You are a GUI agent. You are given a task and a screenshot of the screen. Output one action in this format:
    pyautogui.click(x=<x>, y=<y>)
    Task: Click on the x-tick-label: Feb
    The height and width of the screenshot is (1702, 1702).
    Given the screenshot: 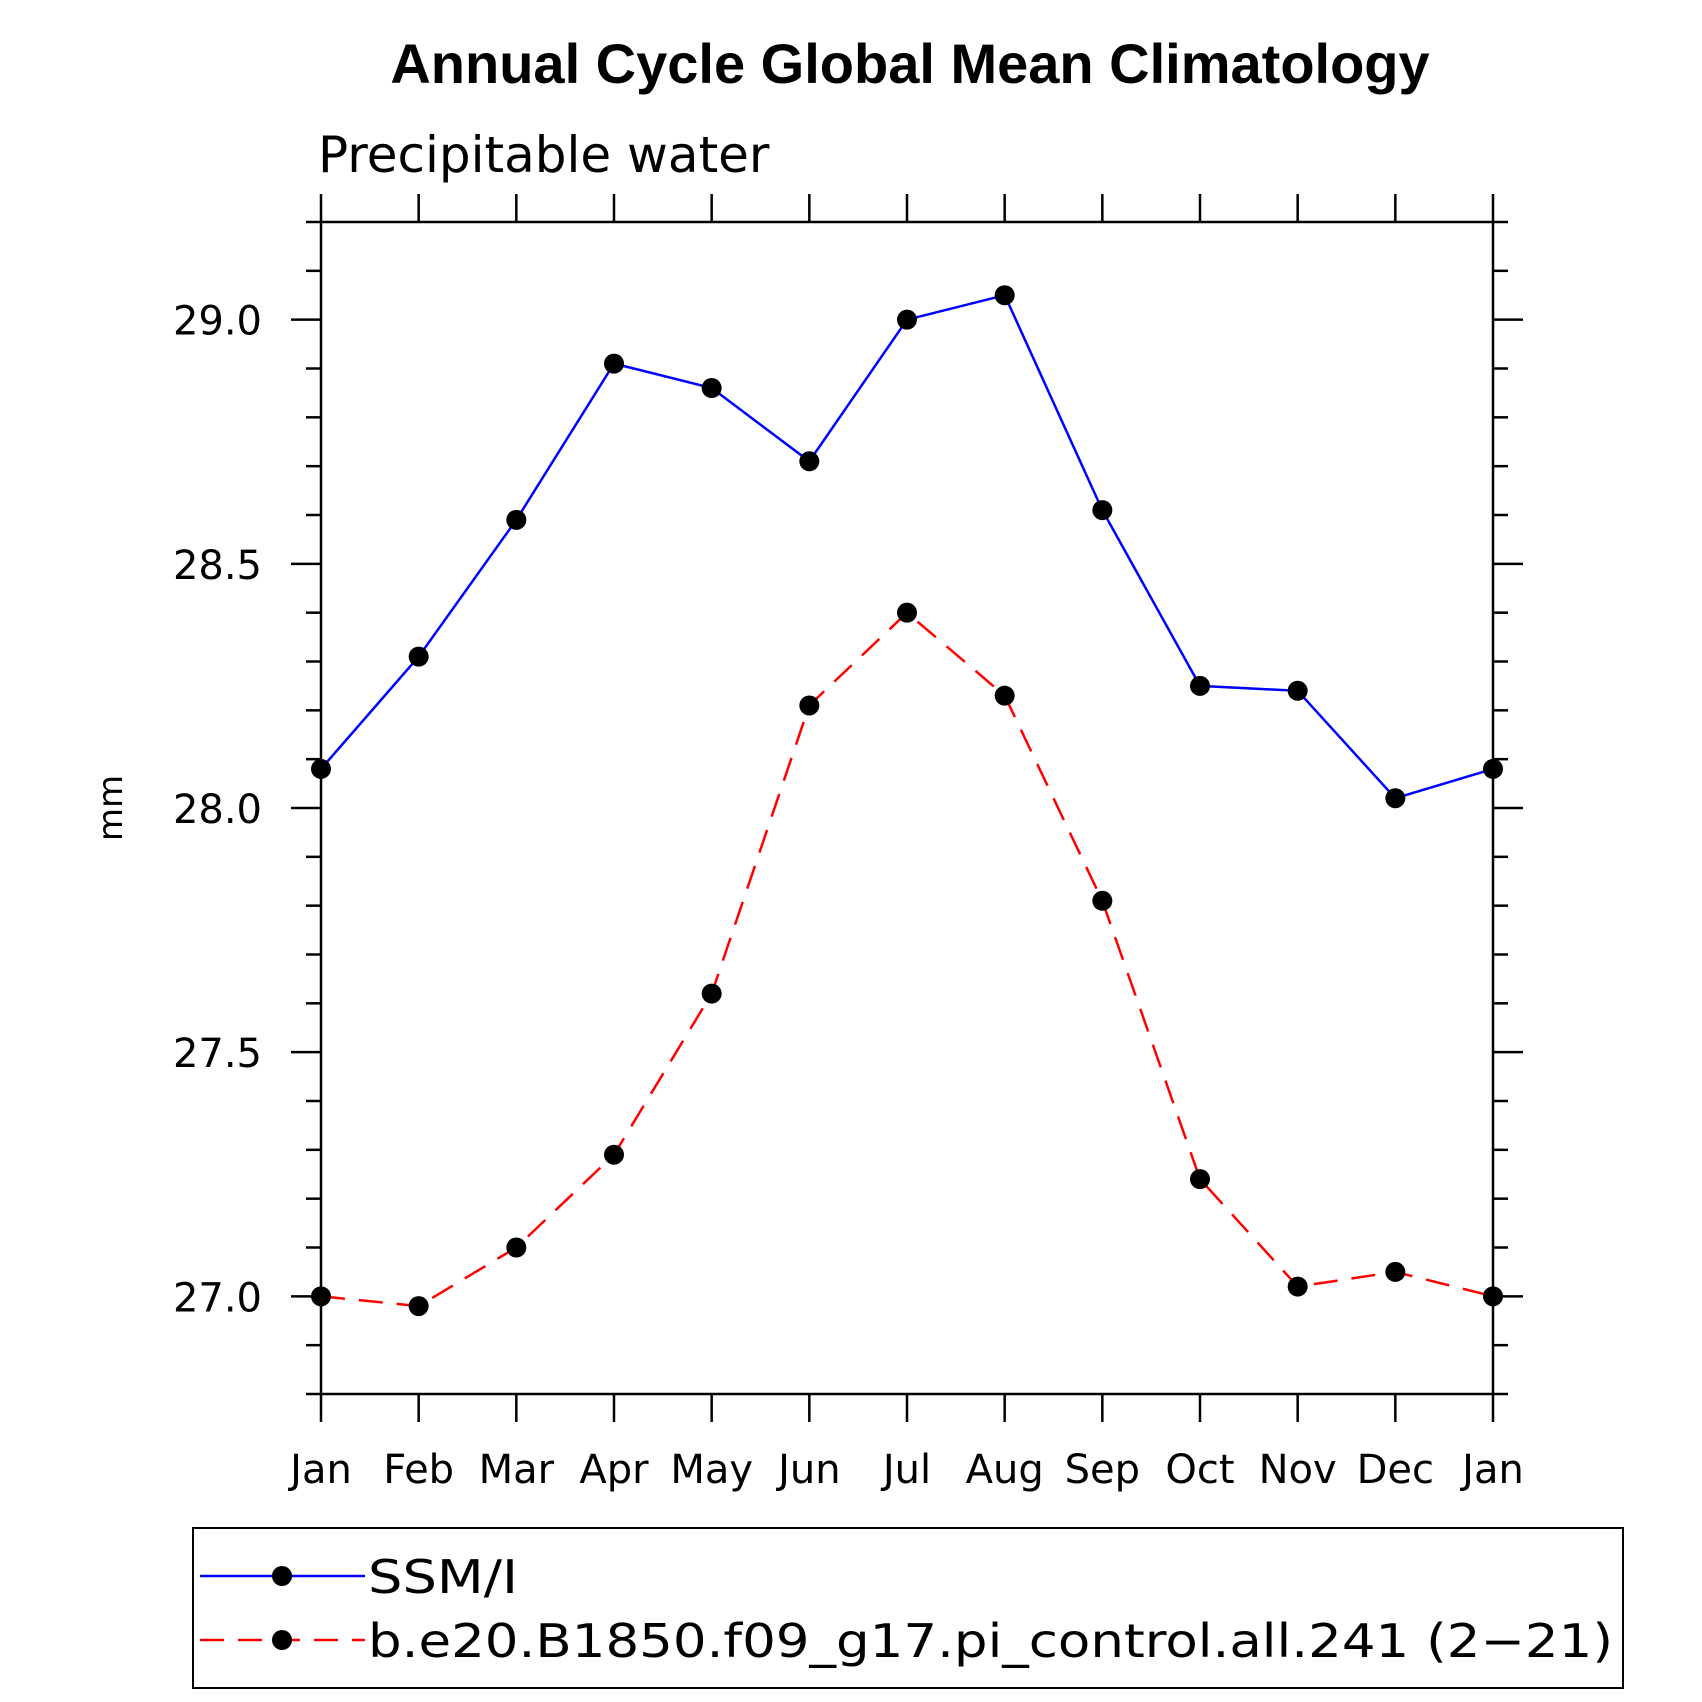 What is the action you would take?
    pyautogui.click(x=418, y=1470)
    